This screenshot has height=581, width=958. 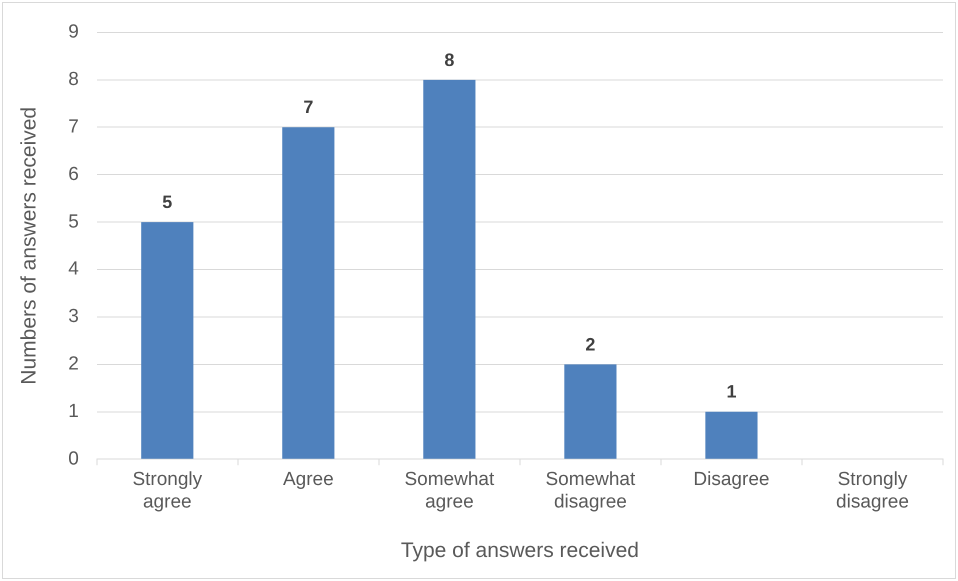 What do you see at coordinates (74, 269) in the screenshot?
I see `y-tick-label: 4` at bounding box center [74, 269].